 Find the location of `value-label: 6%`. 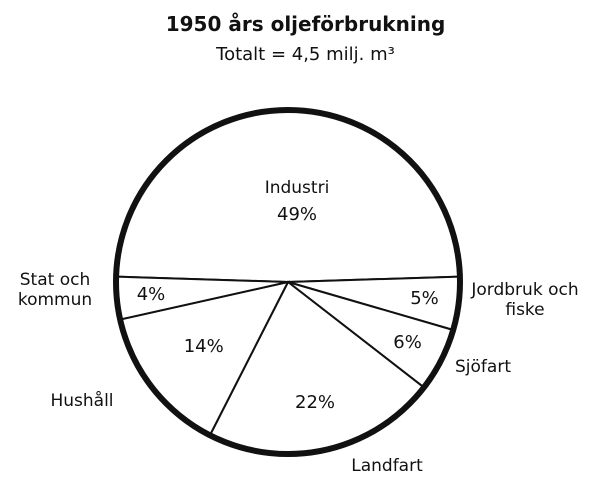

value-label: 6% is located at coordinates (407, 342).